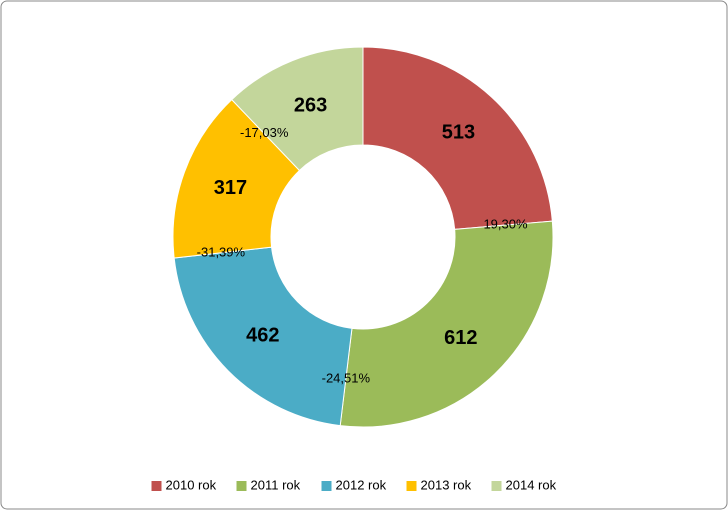  I want to click on legend-label: 2014 rok, so click(531, 484).